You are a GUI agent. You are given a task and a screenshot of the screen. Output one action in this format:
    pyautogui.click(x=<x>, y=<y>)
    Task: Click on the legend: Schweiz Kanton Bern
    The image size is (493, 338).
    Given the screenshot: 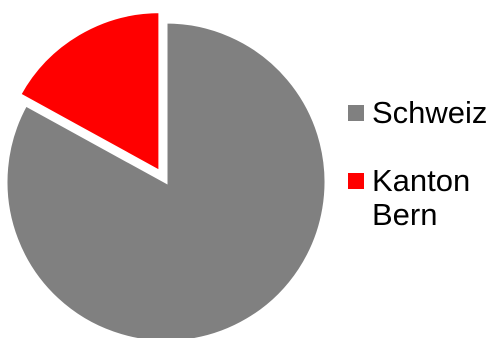 What is the action you would take?
    pyautogui.click(x=418, y=181)
    